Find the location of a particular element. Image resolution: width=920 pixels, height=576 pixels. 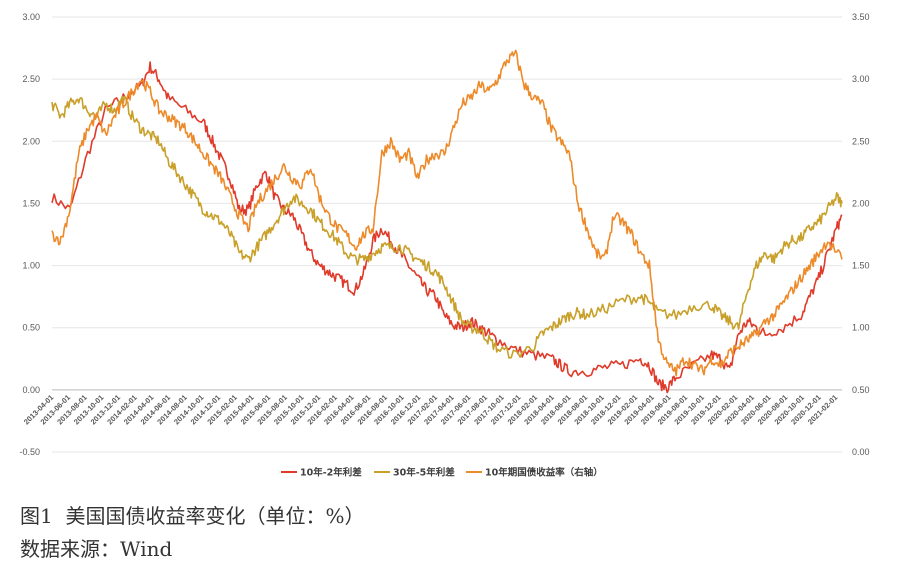

left-tick-label: 2.00 is located at coordinates (31, 141).